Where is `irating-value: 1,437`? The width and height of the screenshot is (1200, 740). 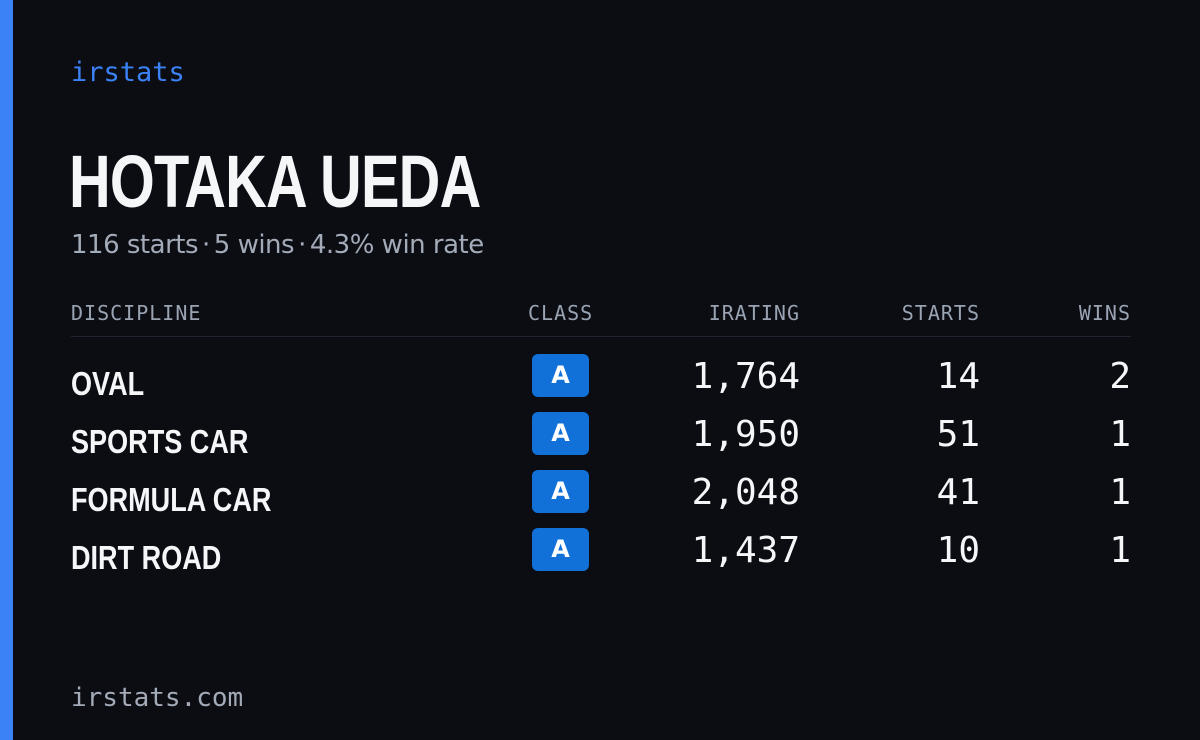 irating-value: 1,437 is located at coordinates (745, 550).